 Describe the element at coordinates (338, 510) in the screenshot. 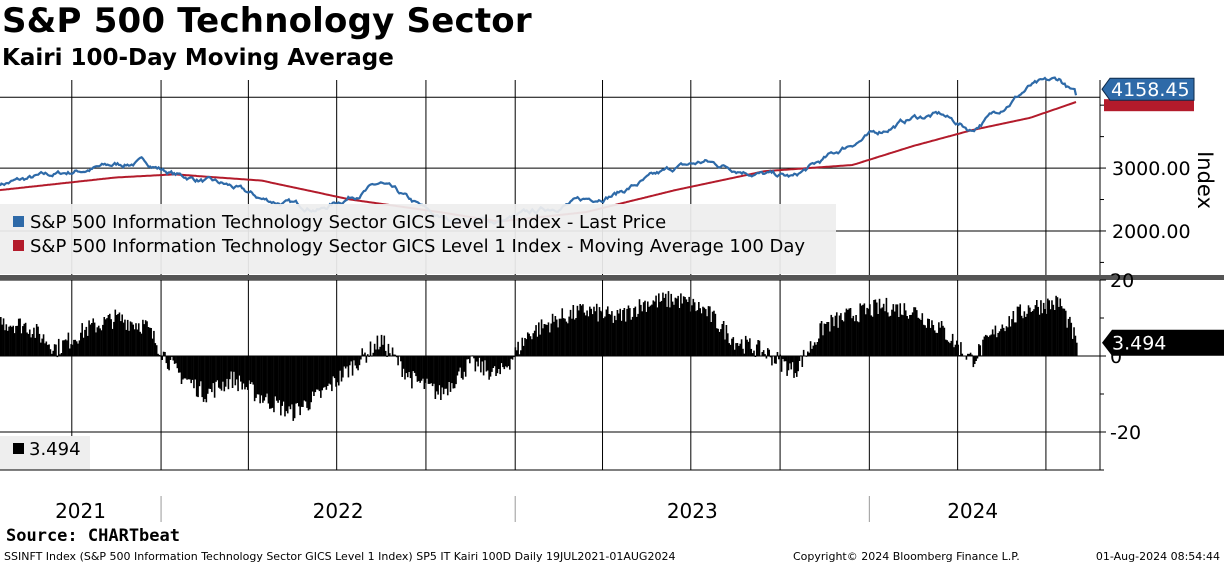

I see `x-tick-label: 2022` at that location.